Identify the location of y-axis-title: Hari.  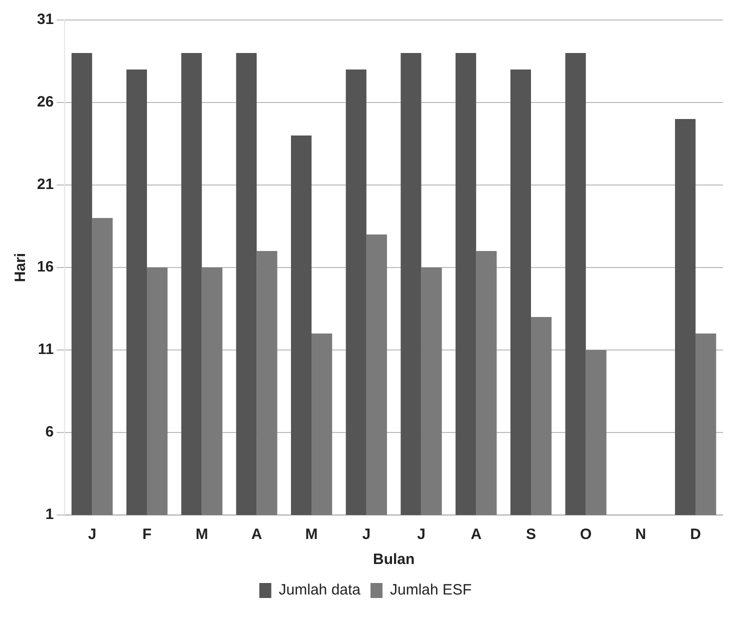
(21, 267).